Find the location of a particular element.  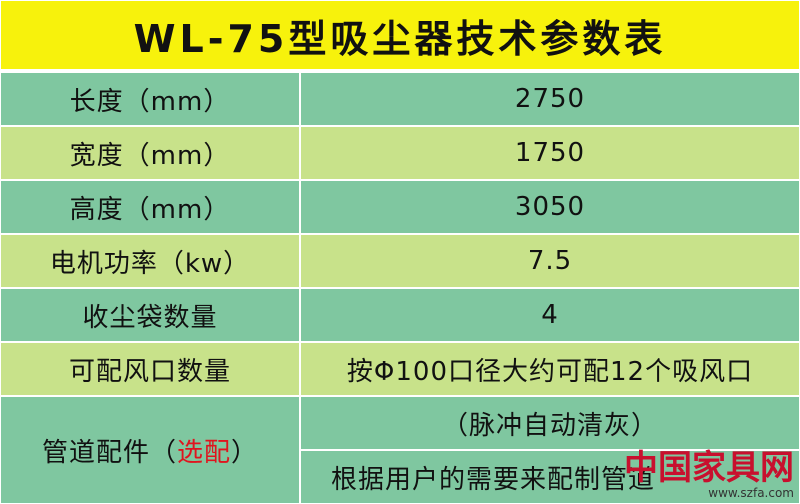

value-cell: 3050 is located at coordinates (550, 207).